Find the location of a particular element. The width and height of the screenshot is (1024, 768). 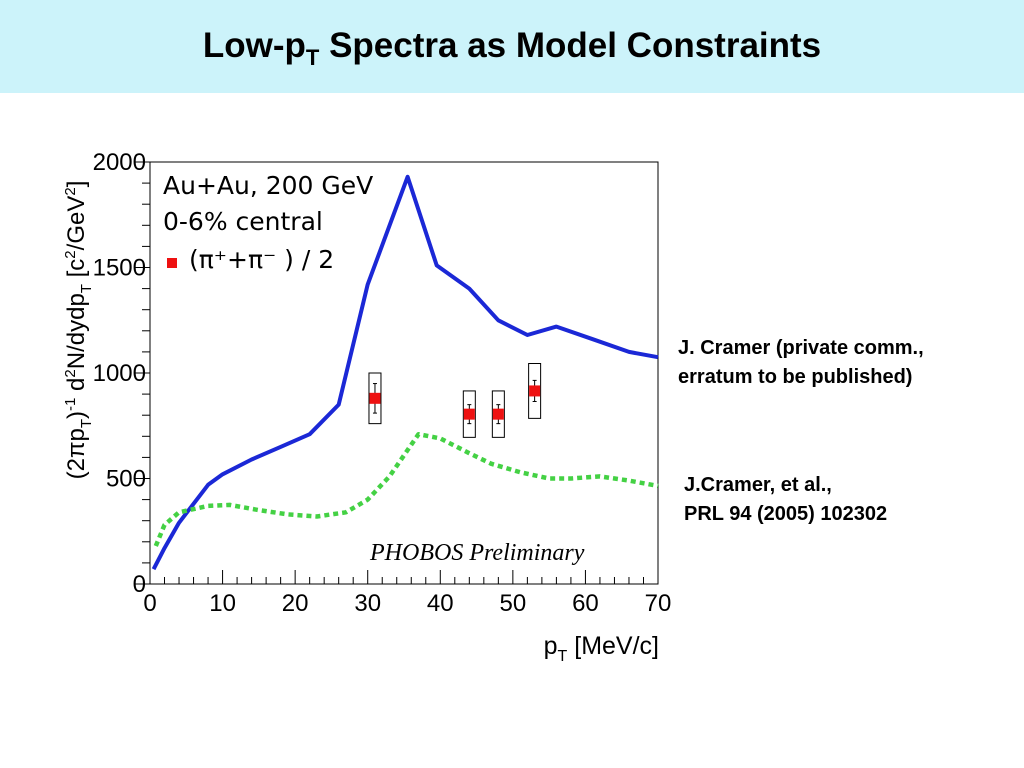

annotation-line: erratum to be published) is located at coordinates (795, 377).